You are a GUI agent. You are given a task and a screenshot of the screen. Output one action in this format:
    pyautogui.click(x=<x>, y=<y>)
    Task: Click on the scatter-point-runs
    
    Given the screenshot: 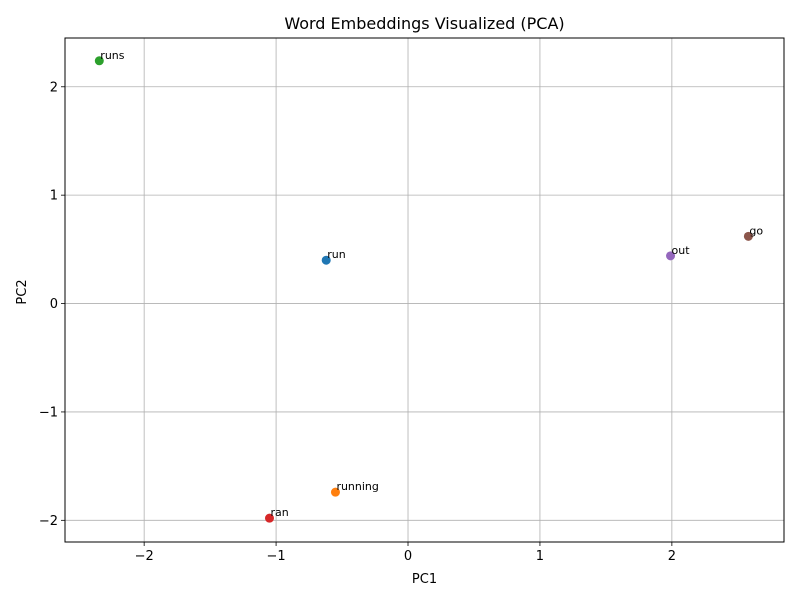 What is the action you would take?
    pyautogui.click(x=99, y=61)
    